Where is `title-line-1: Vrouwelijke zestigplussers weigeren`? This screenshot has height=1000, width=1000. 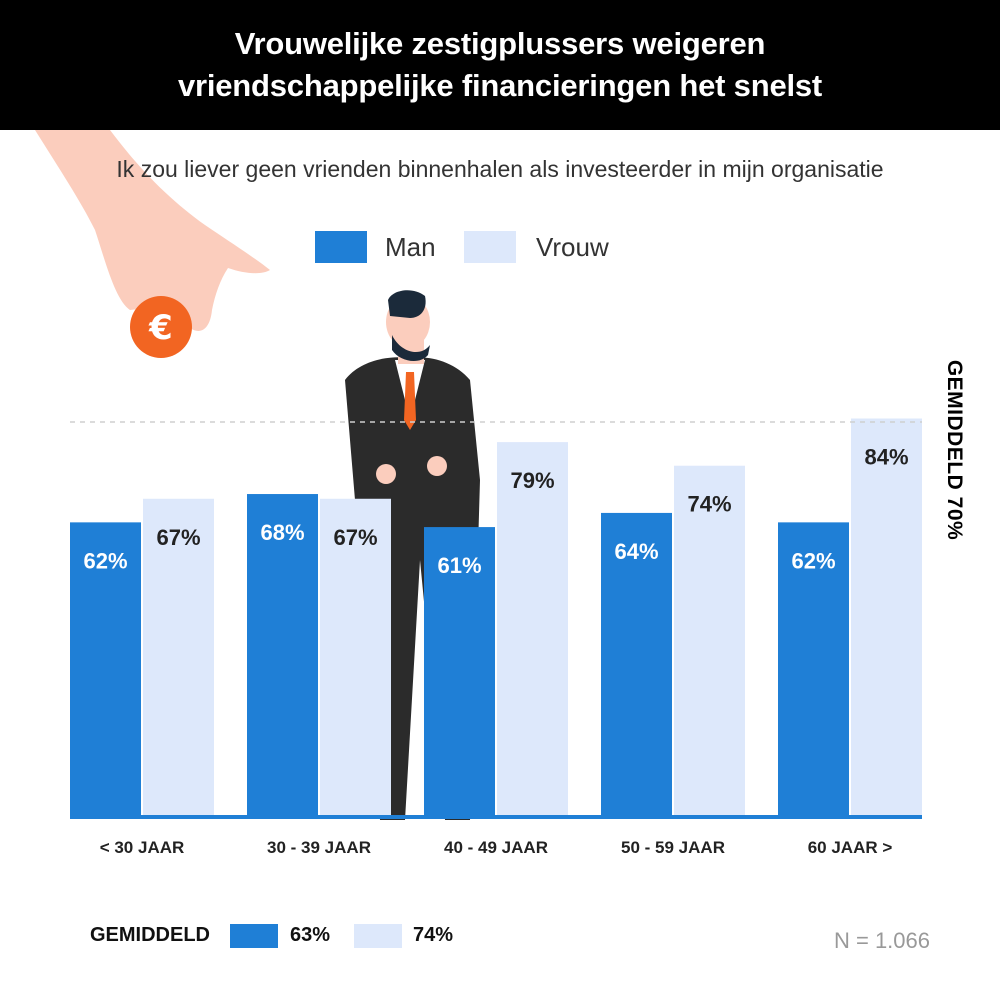 title-line-1: Vrouwelijke zestigplussers weigeren is located at coordinates (500, 43).